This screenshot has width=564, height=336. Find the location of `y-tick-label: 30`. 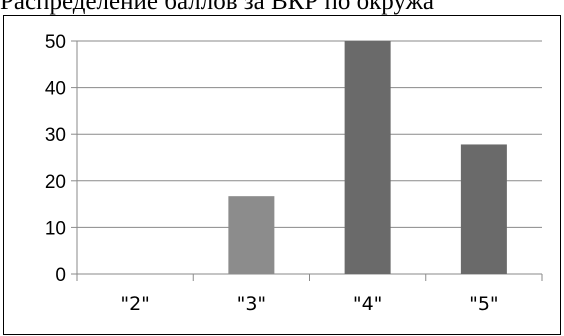

y-tick-label: 30 is located at coordinates (55, 135).